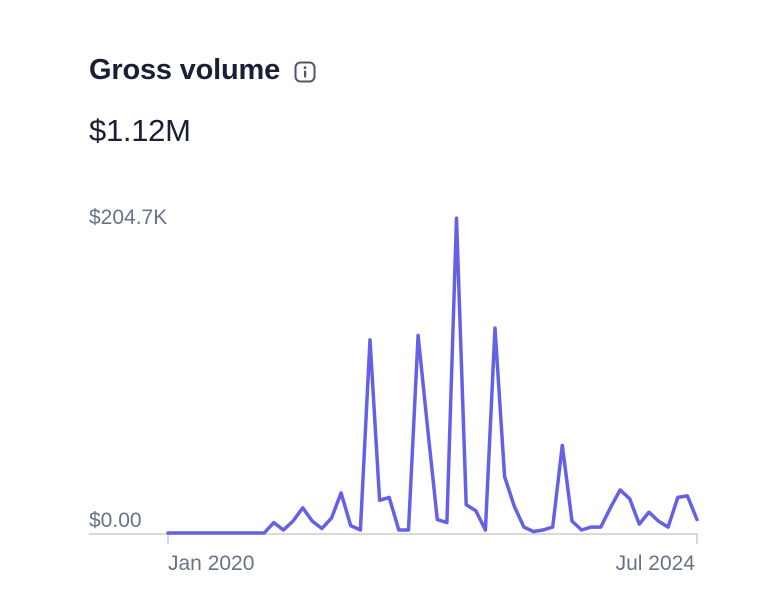 Image resolution: width=768 pixels, height=598 pixels. Describe the element at coordinates (115, 520) in the screenshot. I see `y-axis-zero-label: $0.00` at that location.